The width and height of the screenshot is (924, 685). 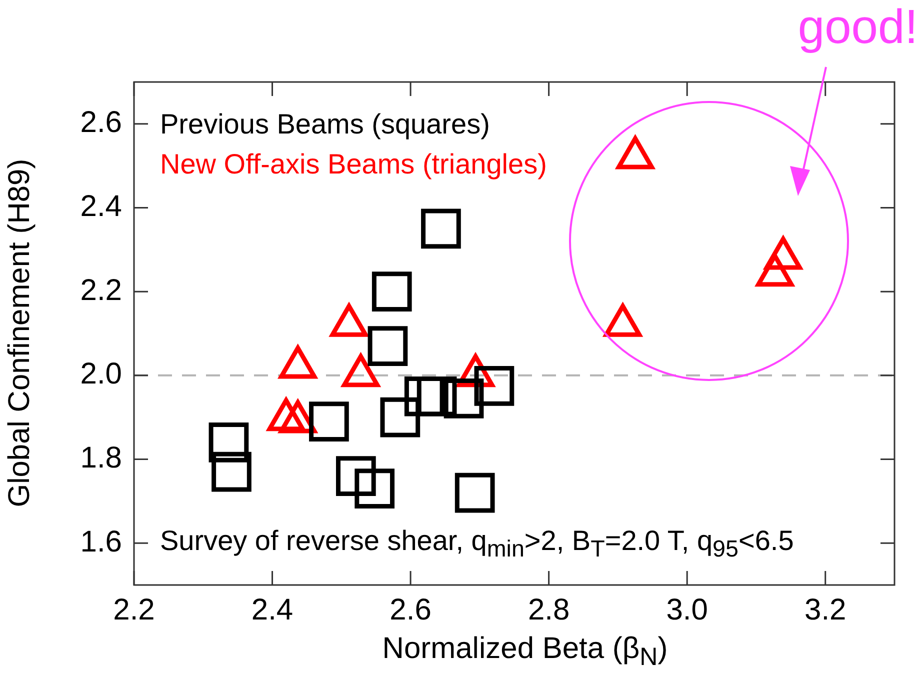 What do you see at coordinates (101, 207) in the screenshot?
I see `y-tick-label: 2.4` at bounding box center [101, 207].